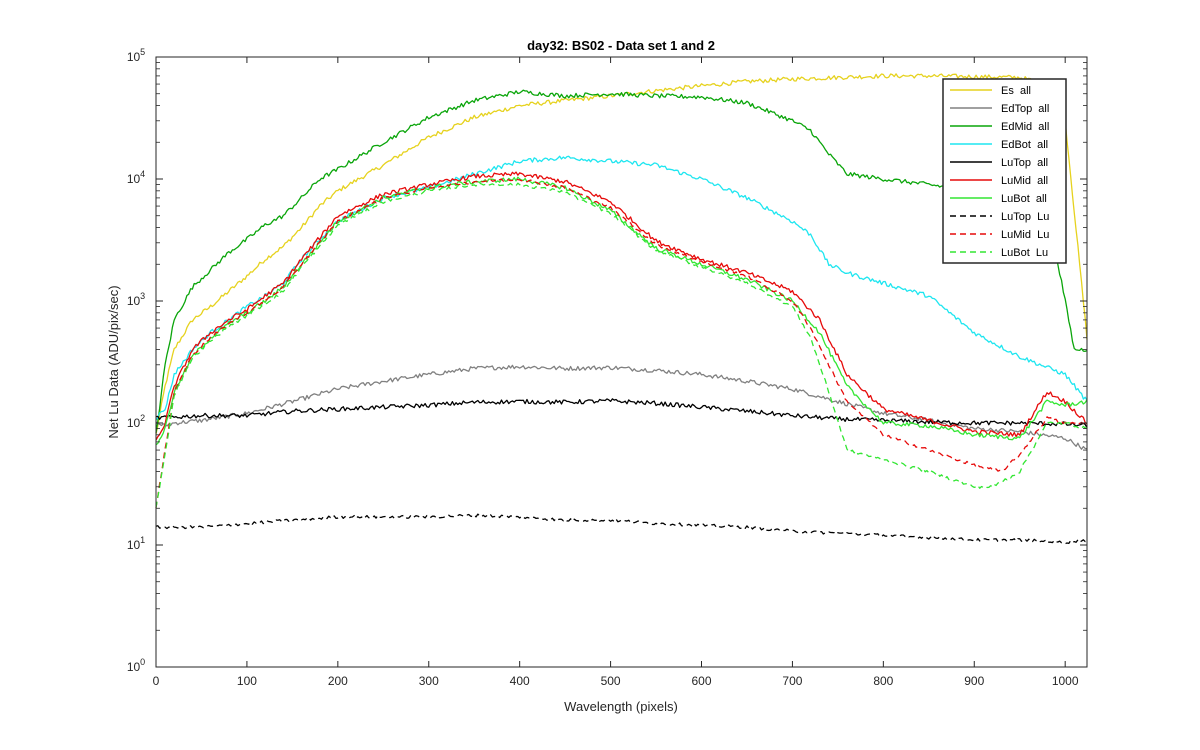 The width and height of the screenshot is (1200, 750). What do you see at coordinates (883, 681) in the screenshot?
I see `x-tick-label: 800` at bounding box center [883, 681].